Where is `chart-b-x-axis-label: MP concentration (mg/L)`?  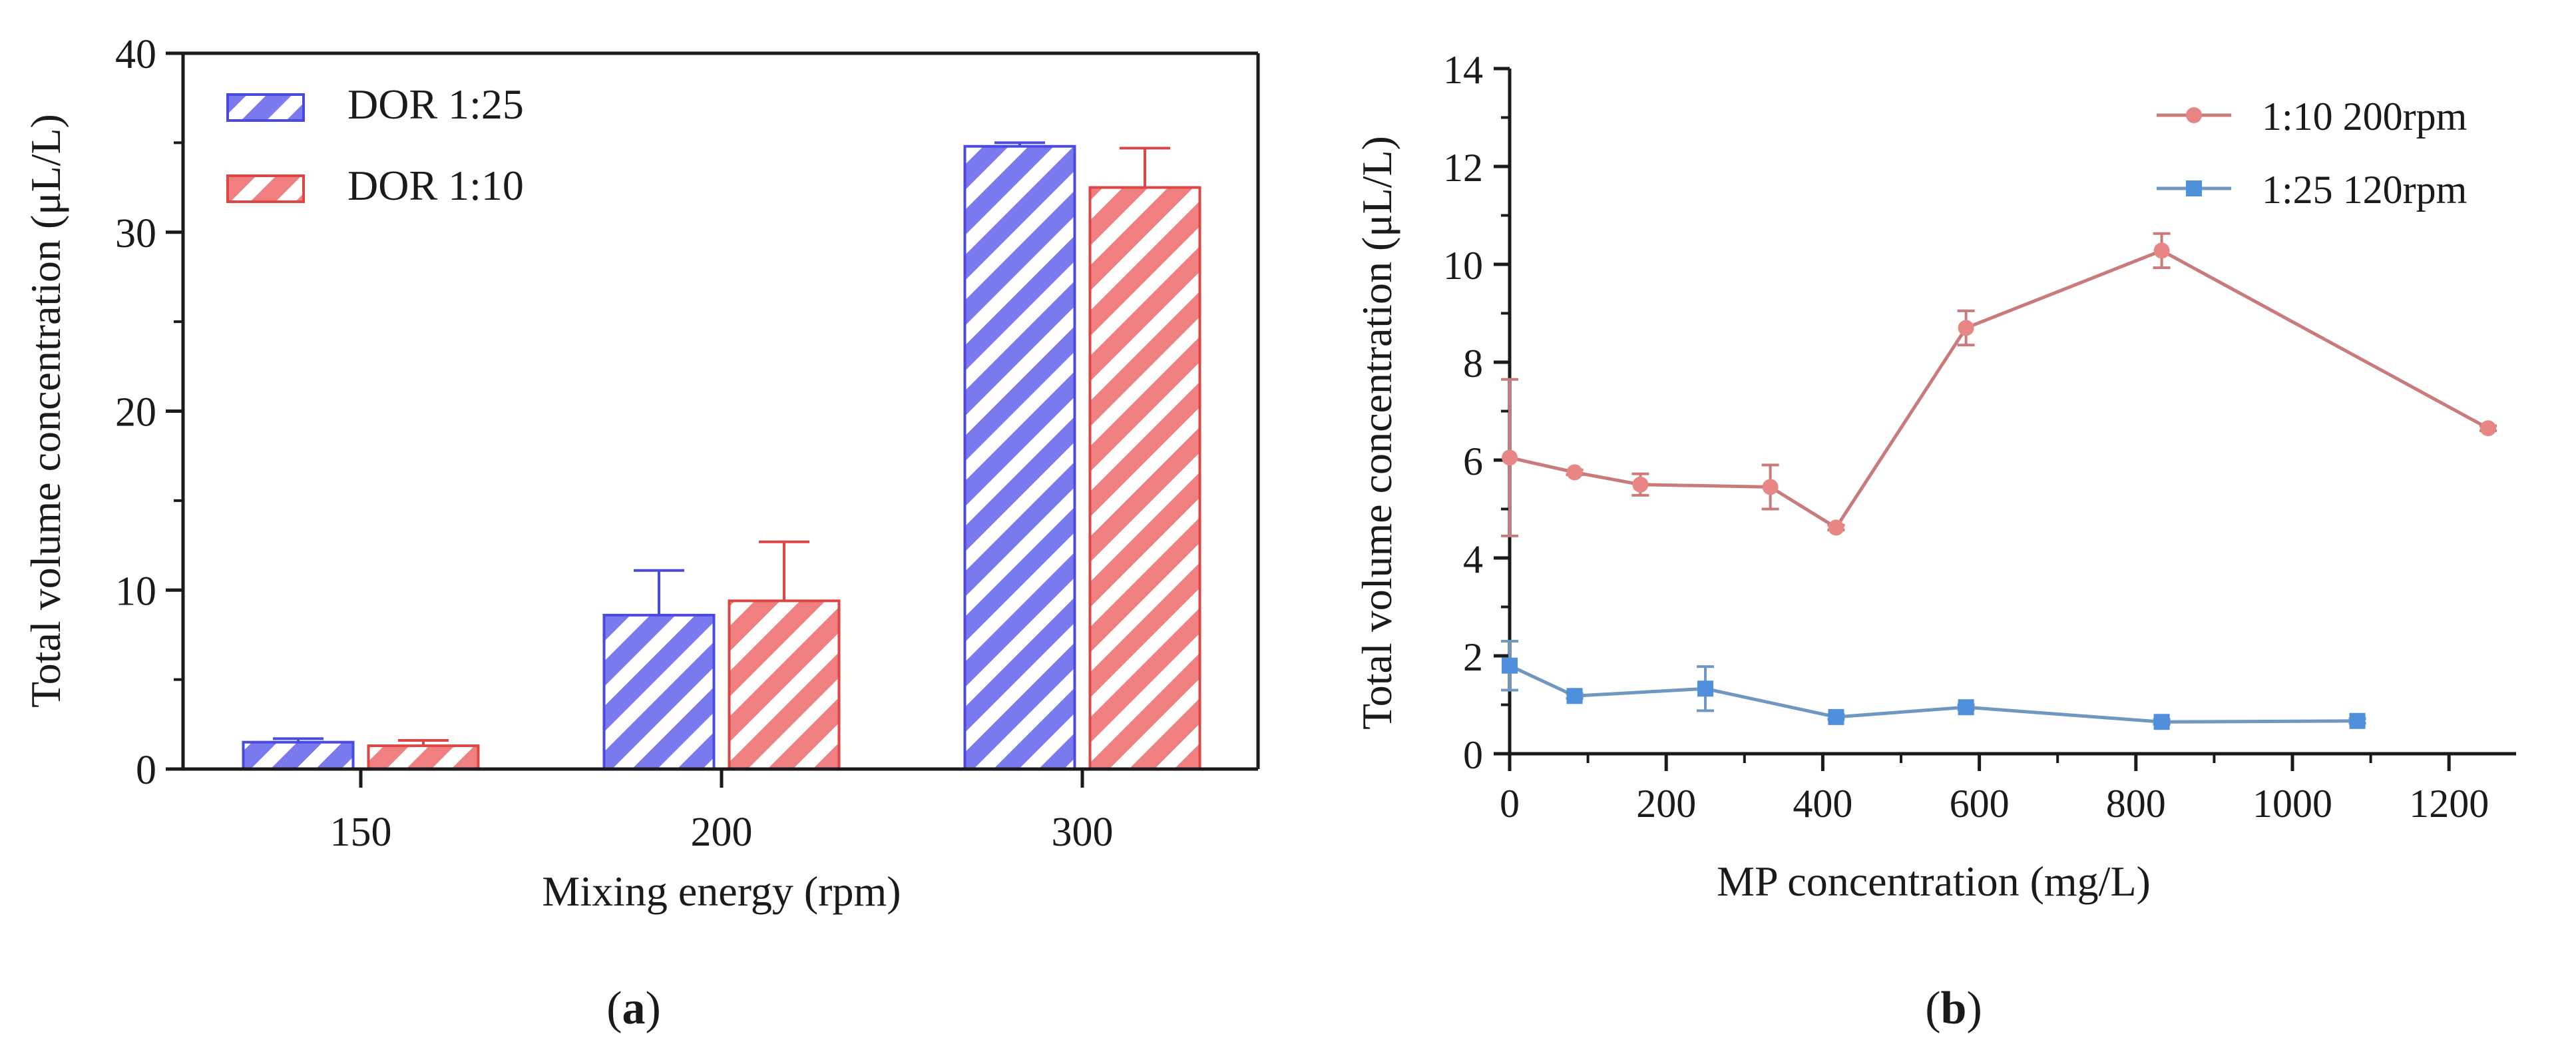 chart-b-x-axis-label: MP concentration (mg/L) is located at coordinates (1934, 881).